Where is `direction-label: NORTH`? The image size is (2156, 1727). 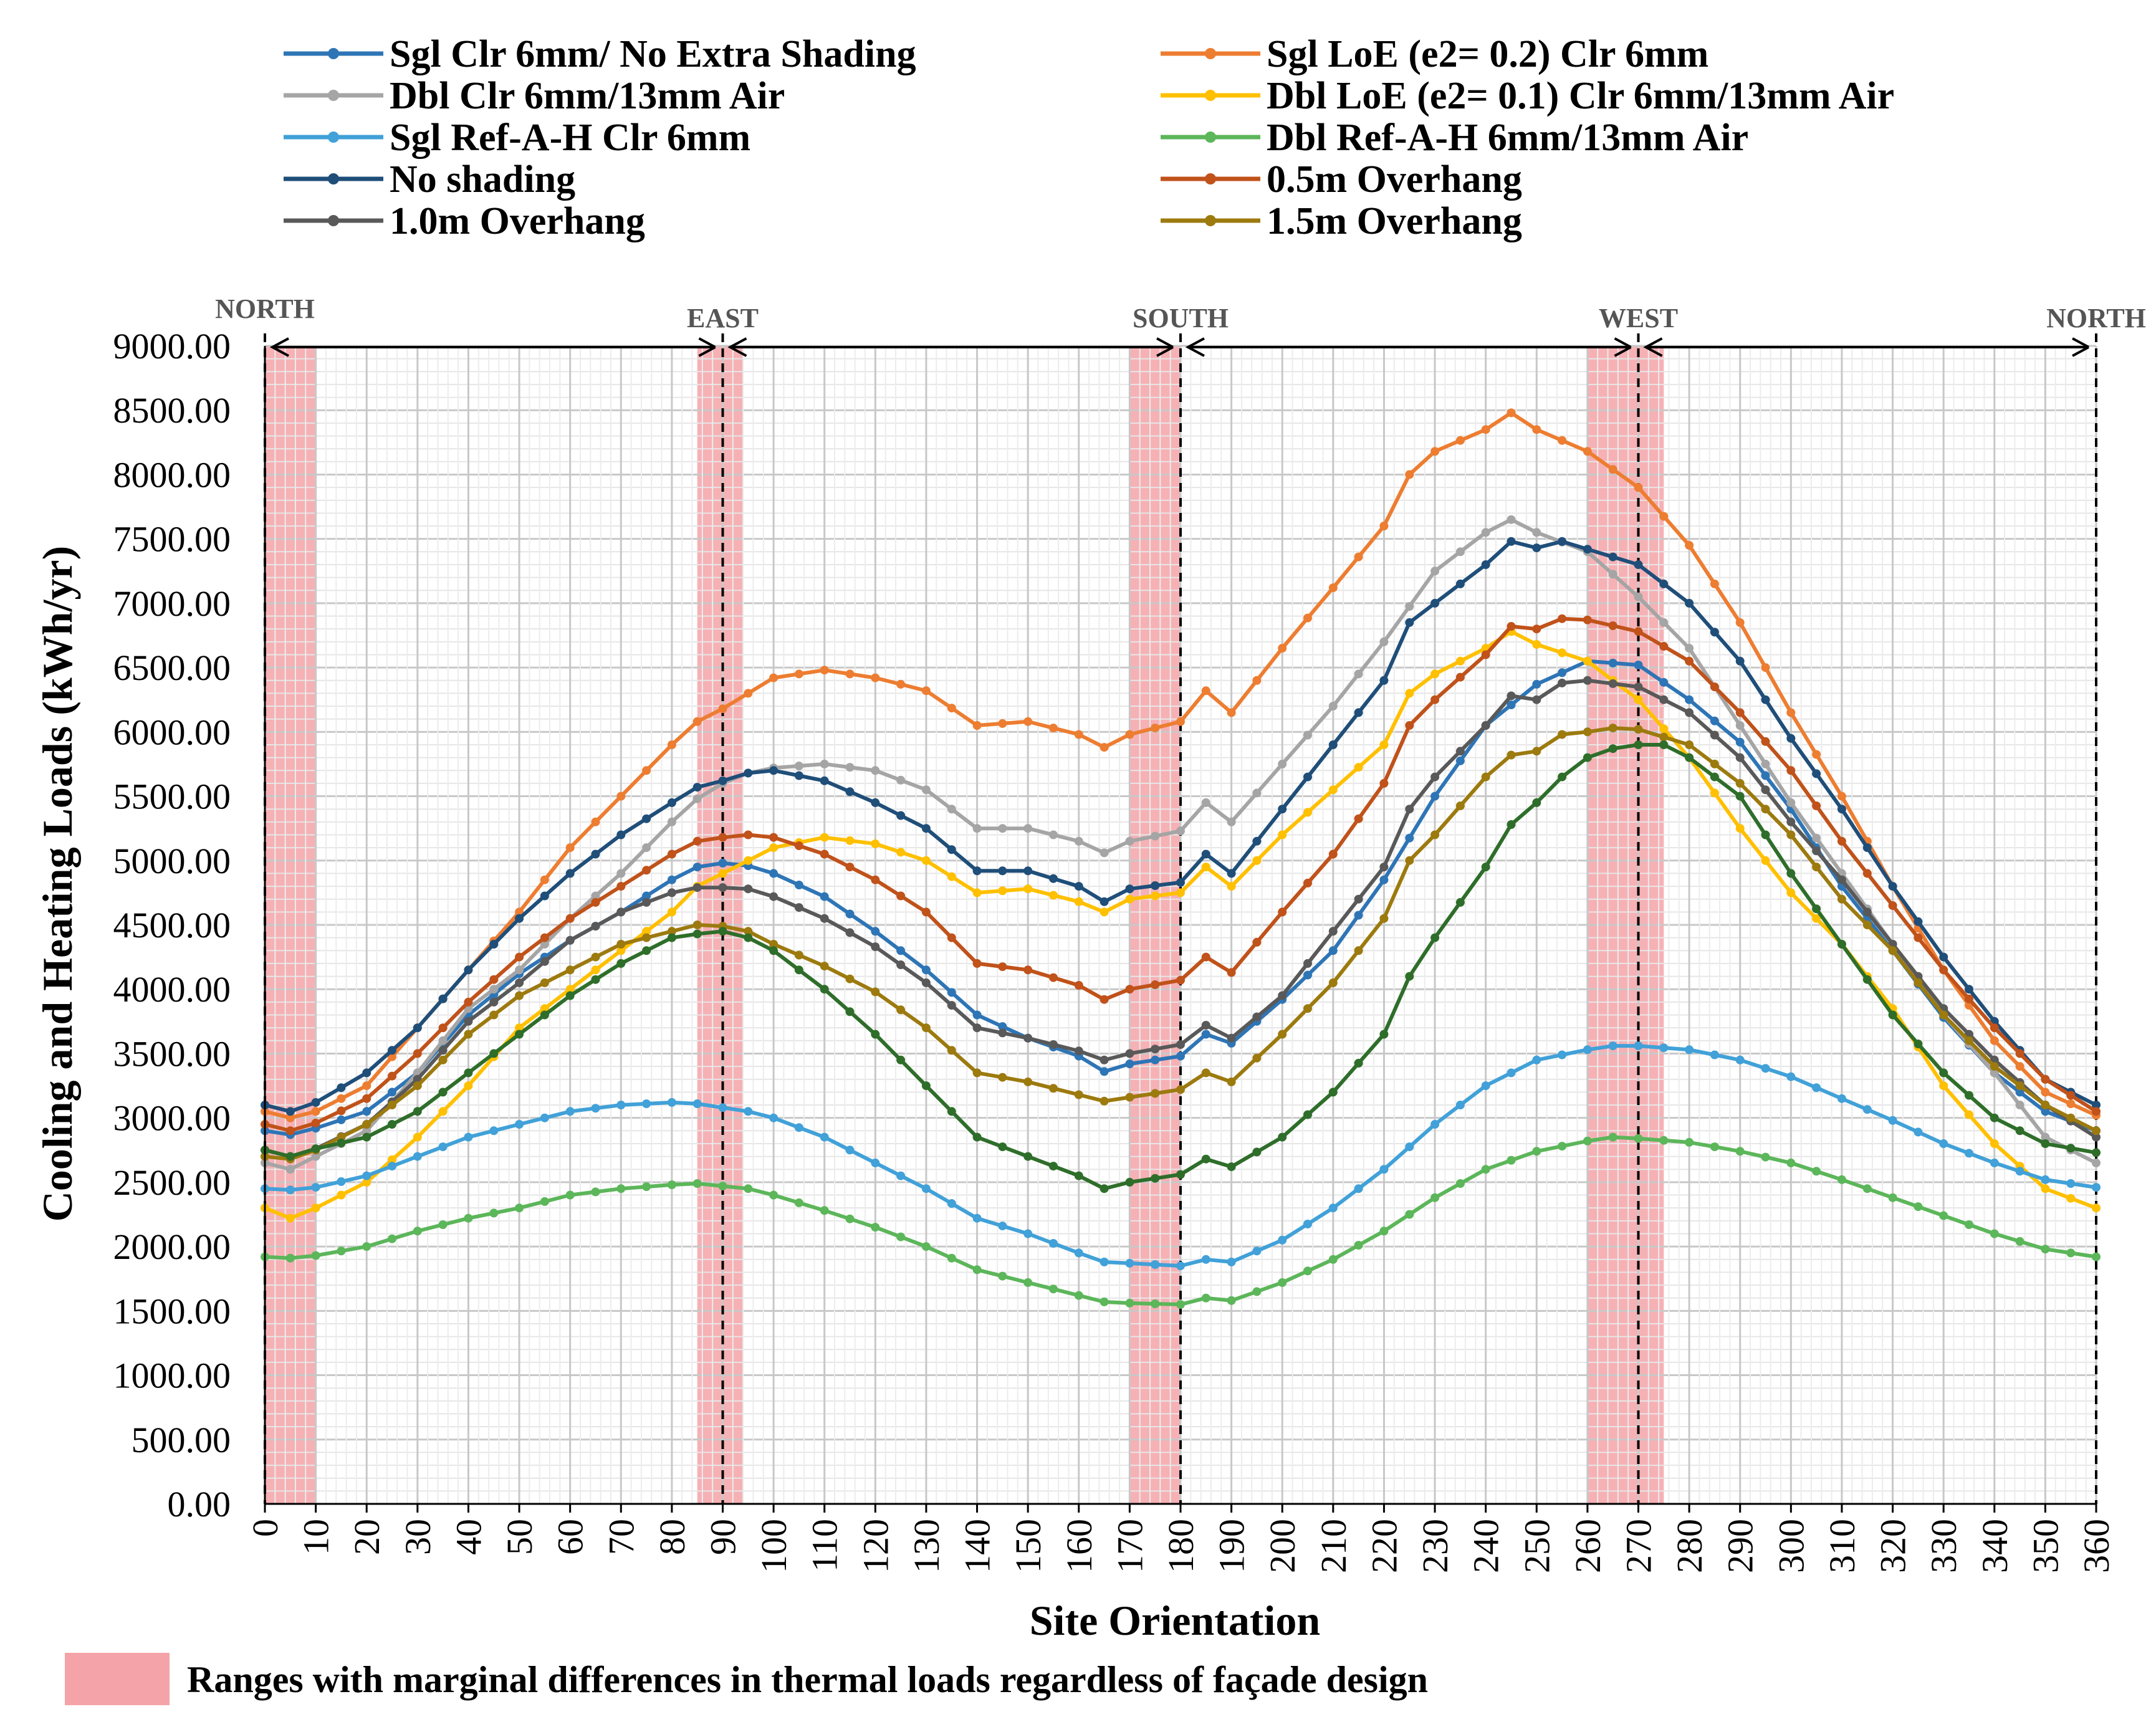
direction-label: NORTH is located at coordinates (265, 309).